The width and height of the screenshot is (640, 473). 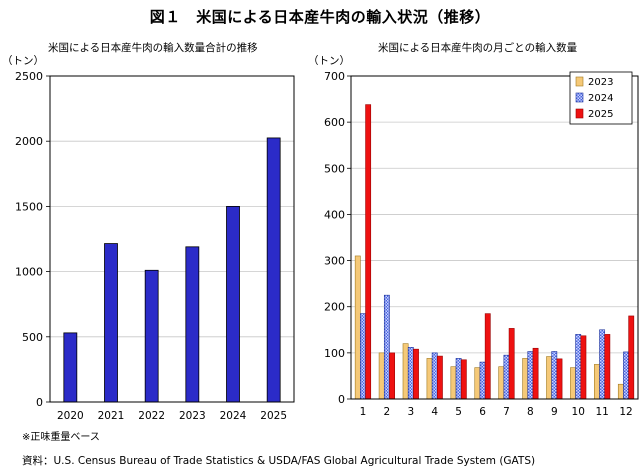 What do you see at coordinates (334, 214) in the screenshot?
I see `right-y-tick-label: 400` at bounding box center [334, 214].